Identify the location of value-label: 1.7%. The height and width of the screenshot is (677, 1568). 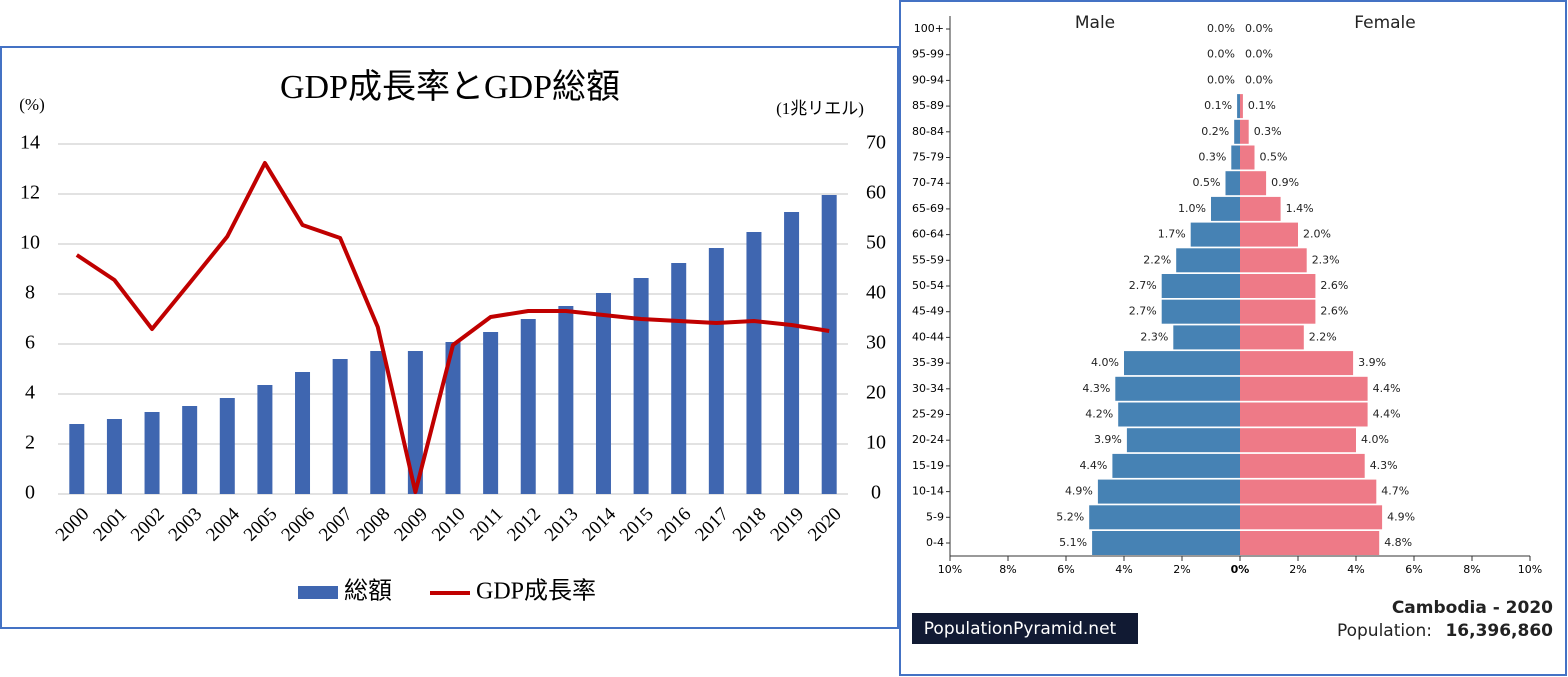
(1172, 234).